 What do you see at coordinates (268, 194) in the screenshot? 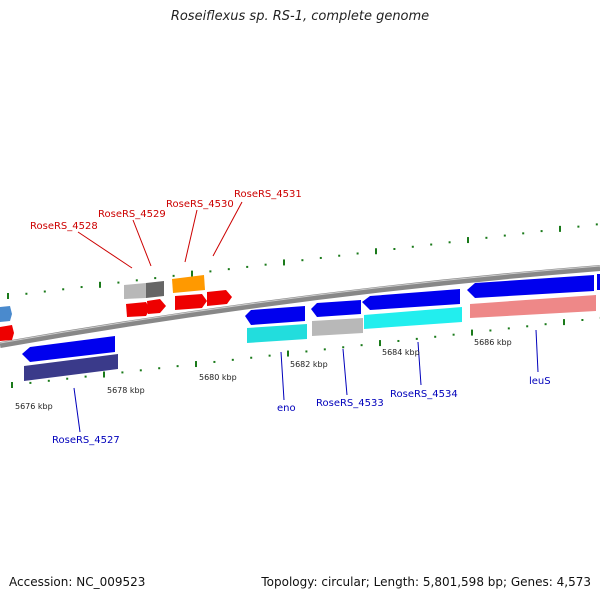
I see `gene-label: RoseRS_4531` at bounding box center [268, 194].